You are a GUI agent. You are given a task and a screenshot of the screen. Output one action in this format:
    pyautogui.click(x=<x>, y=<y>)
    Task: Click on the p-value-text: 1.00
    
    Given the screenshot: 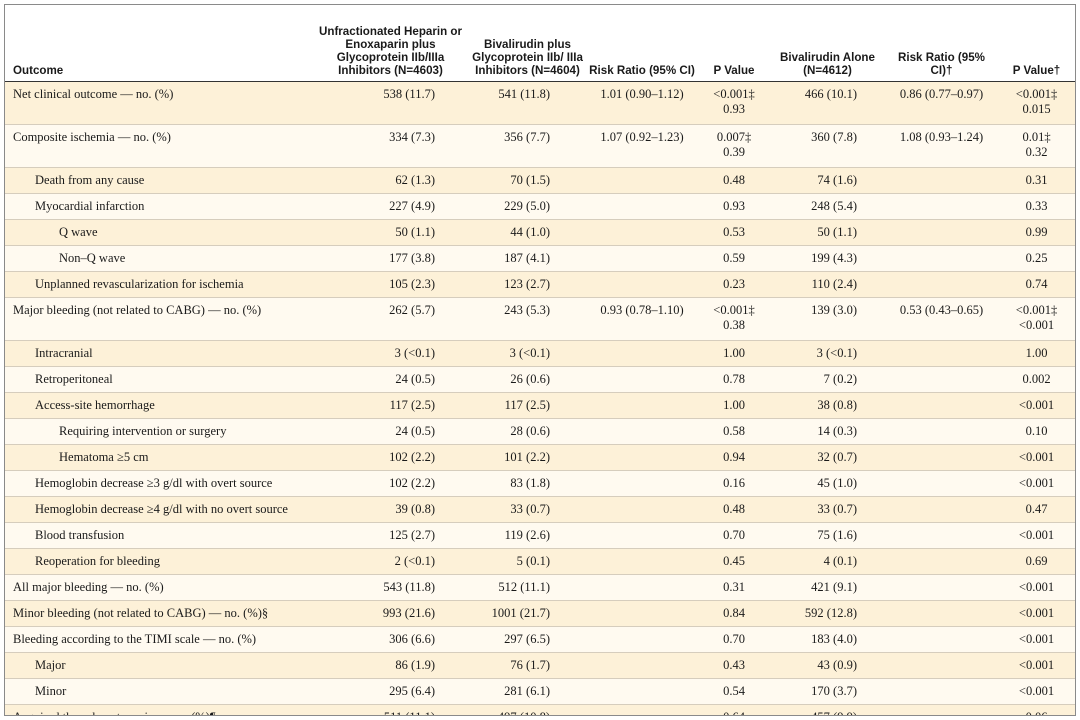 What is the action you would take?
    pyautogui.click(x=734, y=352)
    